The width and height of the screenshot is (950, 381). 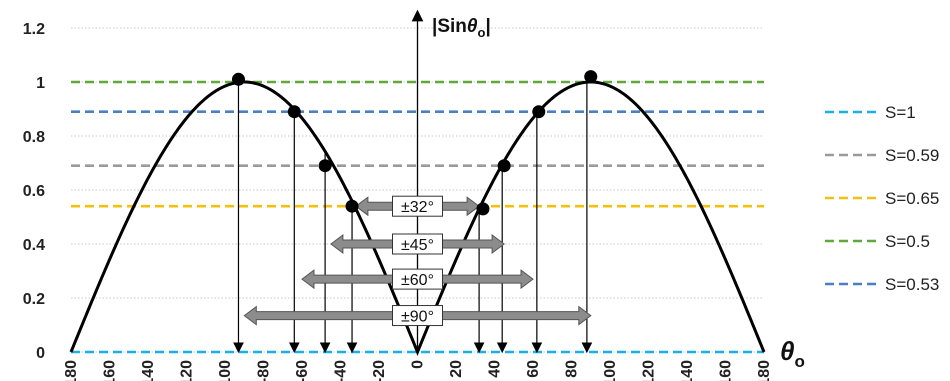 I want to click on y-tick-label-6: 1.2, so click(x=34, y=29).